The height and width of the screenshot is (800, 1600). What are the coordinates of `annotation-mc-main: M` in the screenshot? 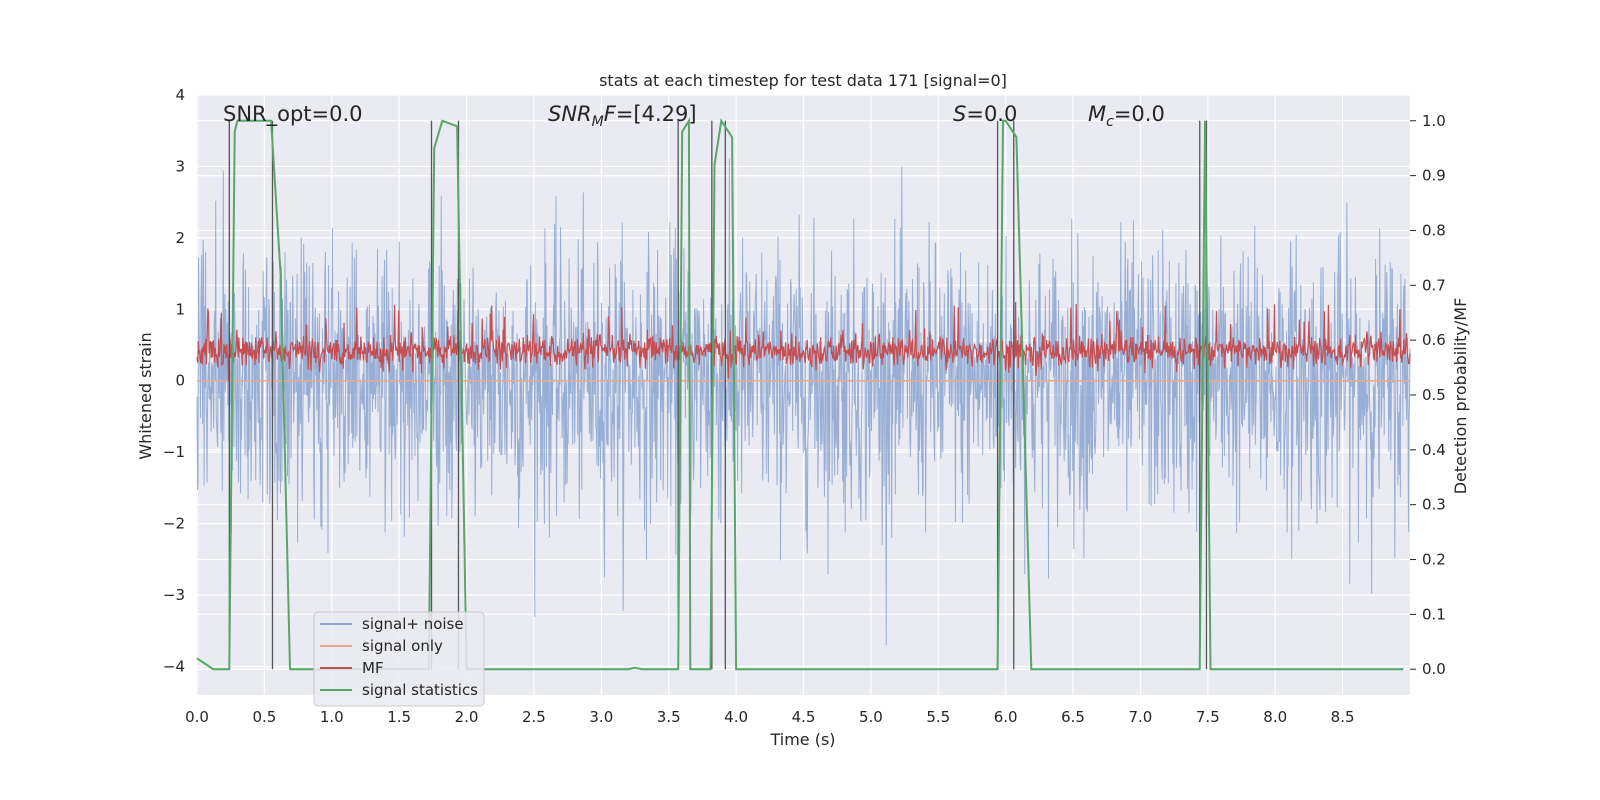 It's located at (1097, 114).